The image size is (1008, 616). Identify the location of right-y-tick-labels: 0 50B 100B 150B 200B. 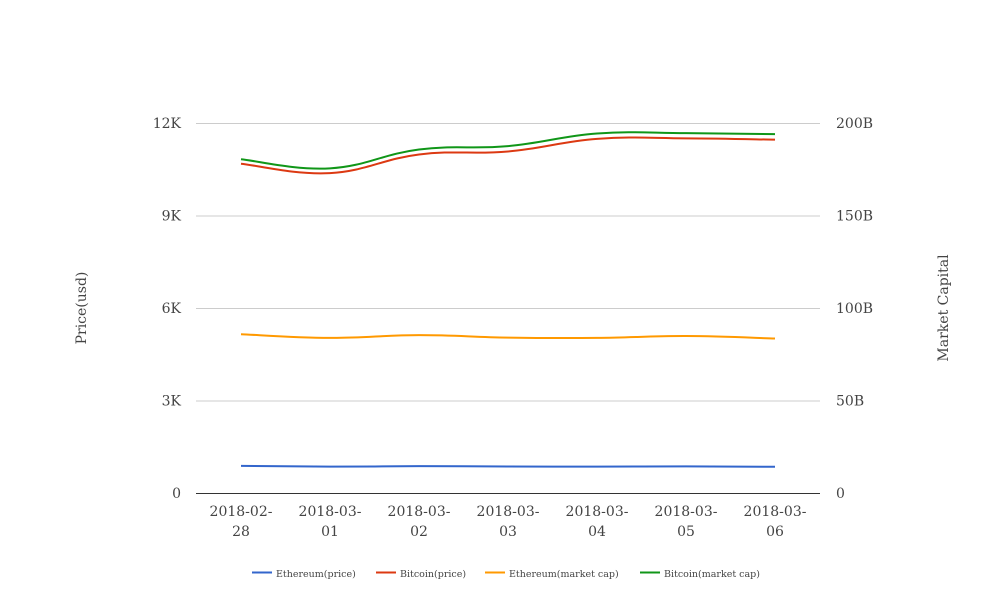
(854, 309).